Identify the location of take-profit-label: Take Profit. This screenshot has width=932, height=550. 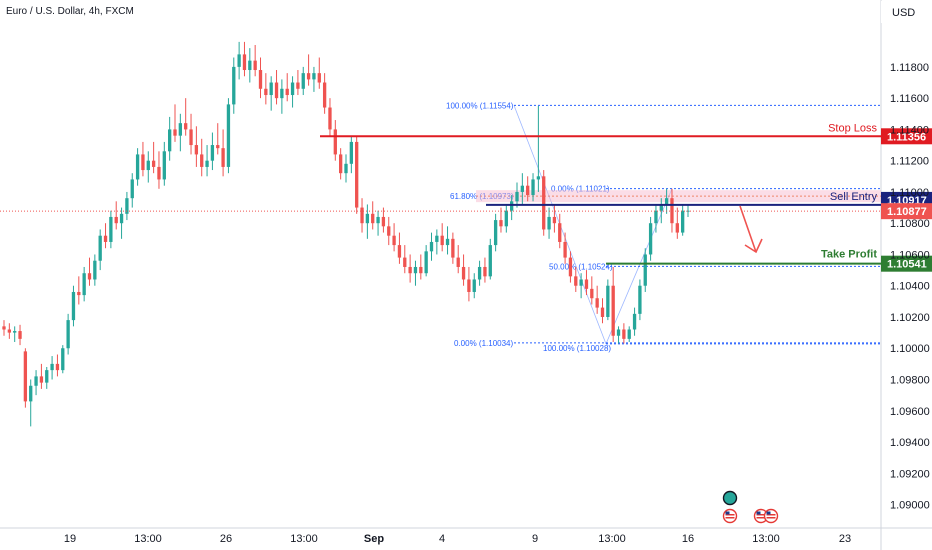
(849, 255).